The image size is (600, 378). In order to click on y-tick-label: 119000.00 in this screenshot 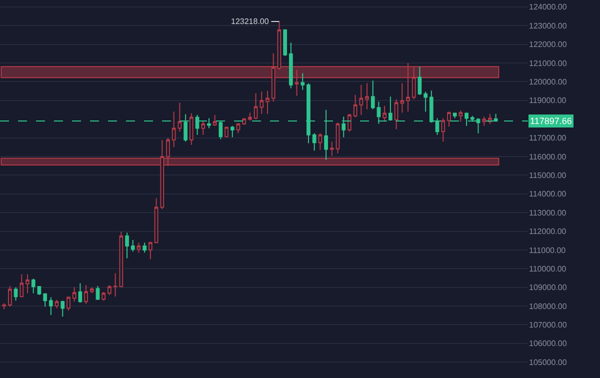, I will do `click(548, 101)`.